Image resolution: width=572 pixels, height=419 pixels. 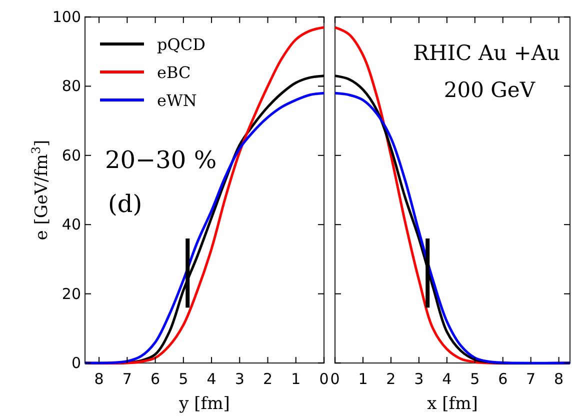 I want to click on x-axis-title: y [fm], so click(x=204, y=404).